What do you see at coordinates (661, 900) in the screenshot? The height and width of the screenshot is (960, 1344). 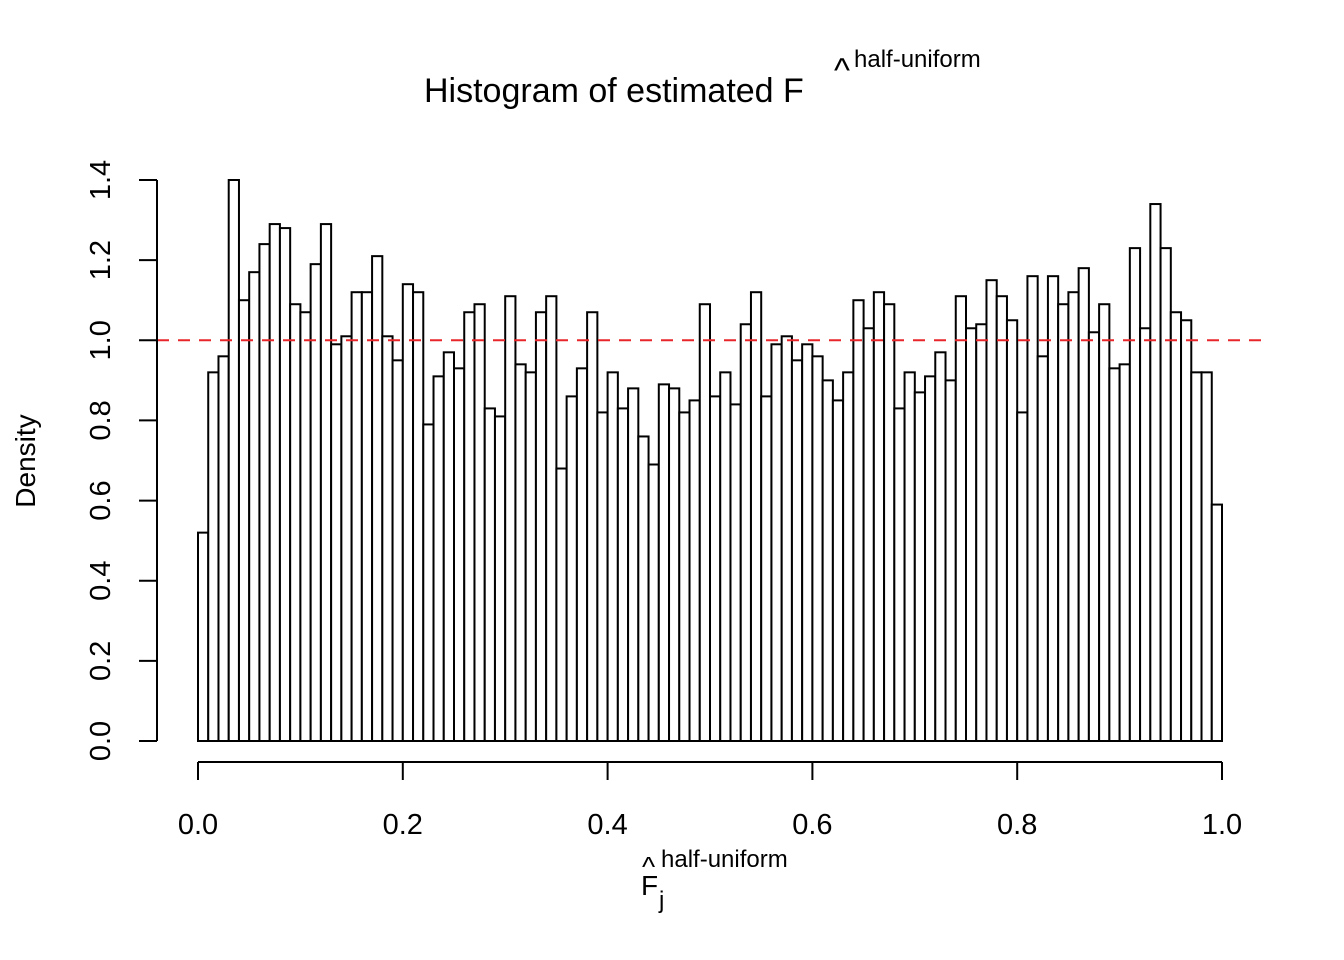 I see `x-axis-label-subscript: j` at bounding box center [661, 900].